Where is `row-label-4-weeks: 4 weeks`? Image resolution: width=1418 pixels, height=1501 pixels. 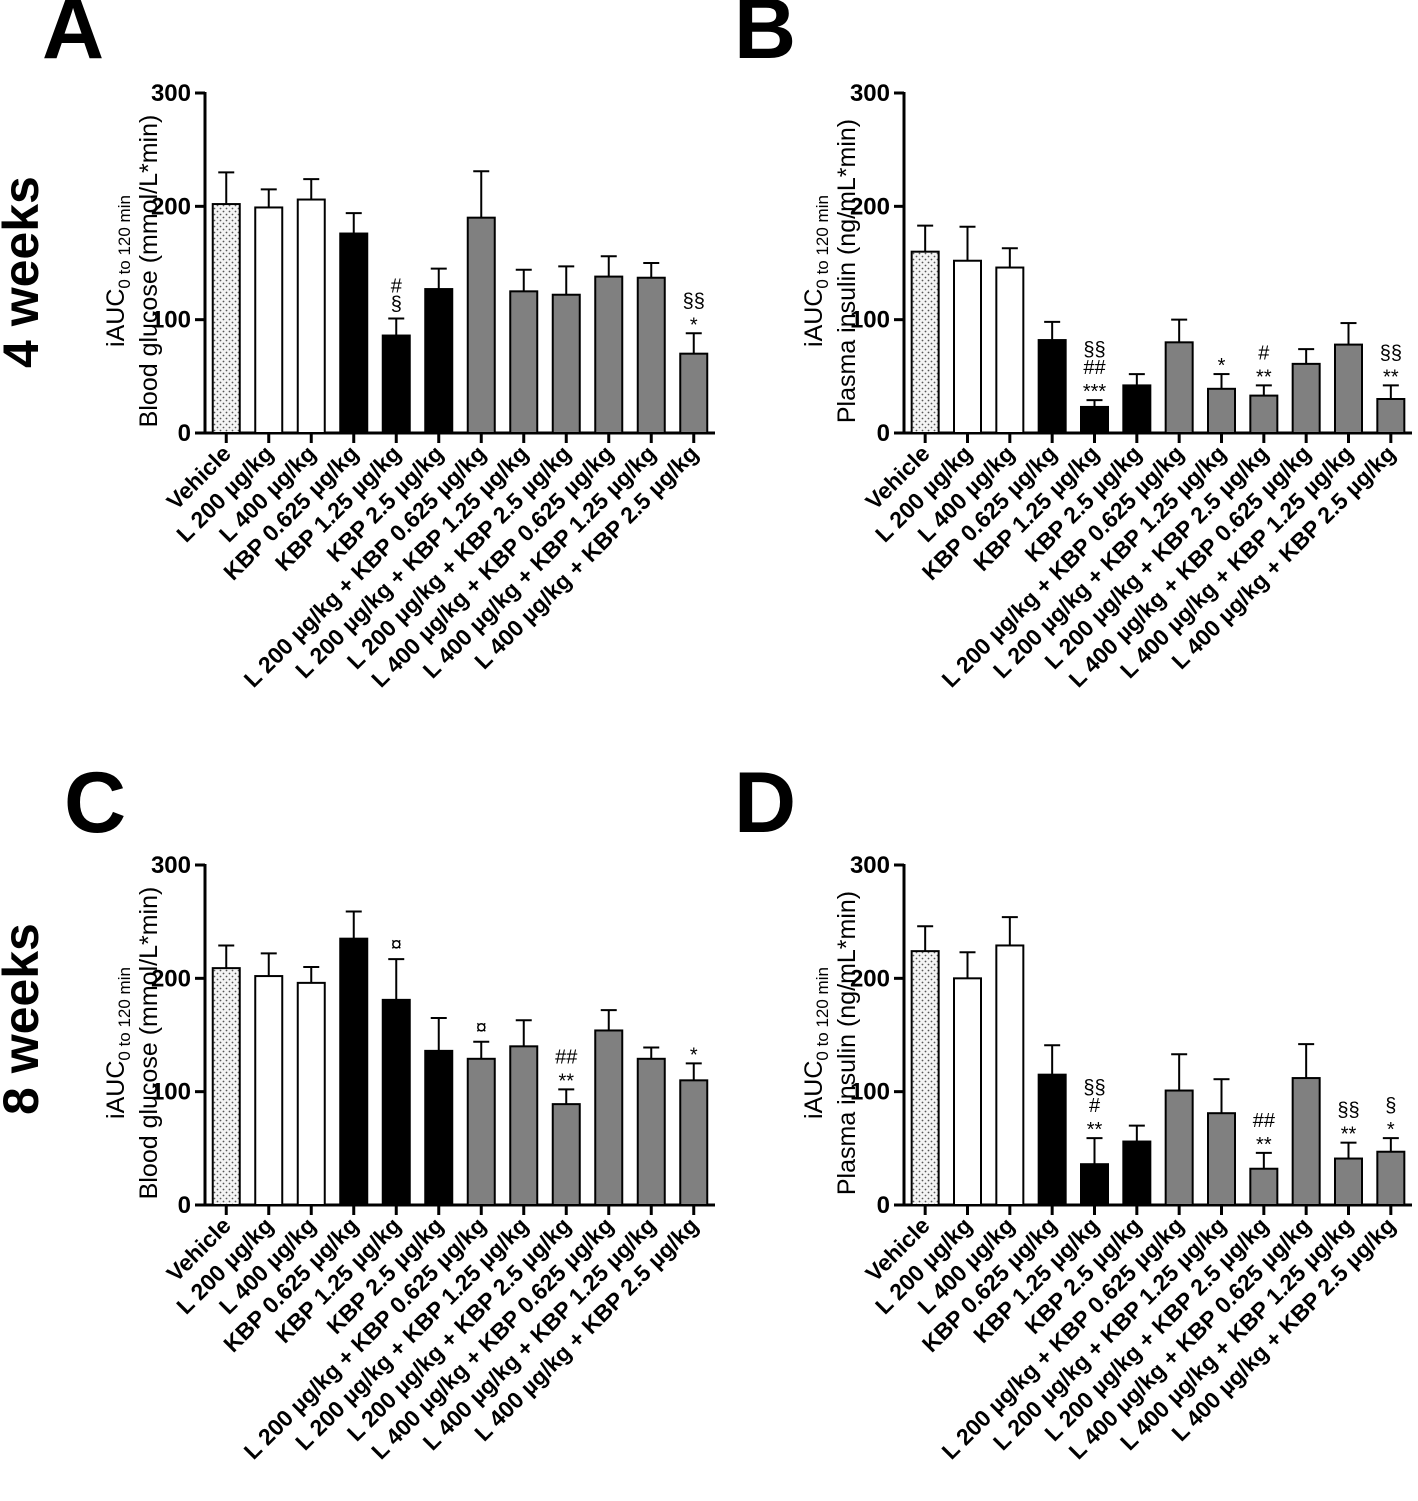 row-label-4-weeks: 4 weeks is located at coordinates (24, 272).